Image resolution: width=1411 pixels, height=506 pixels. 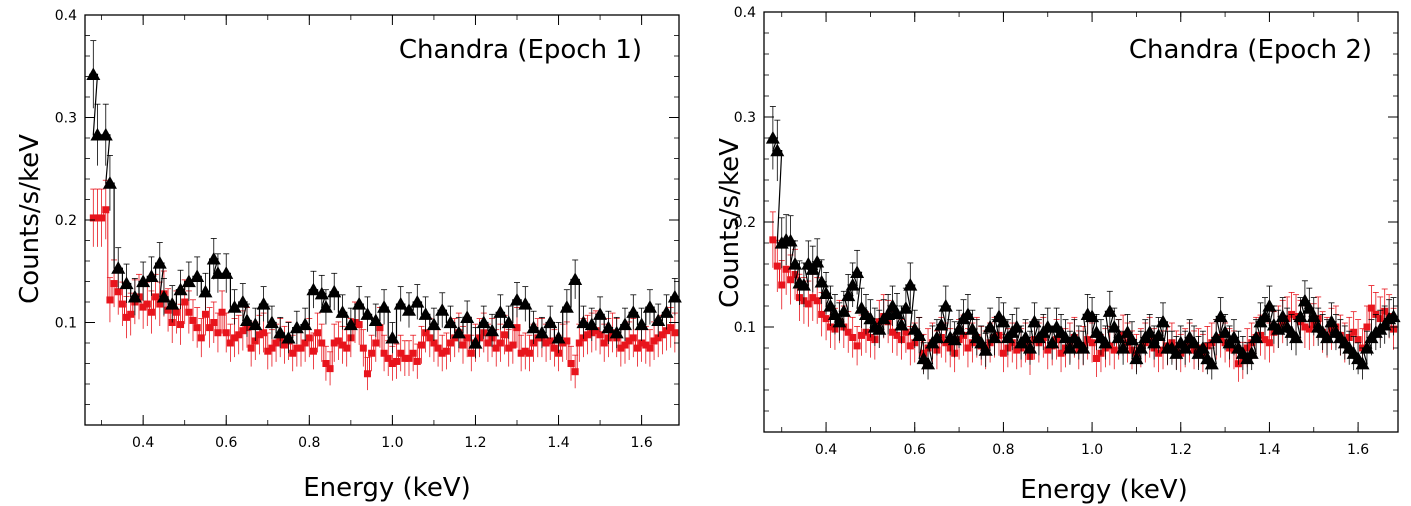 What do you see at coordinates (1181, 450) in the screenshot?
I see `x-tick-label: 1.2` at bounding box center [1181, 450].